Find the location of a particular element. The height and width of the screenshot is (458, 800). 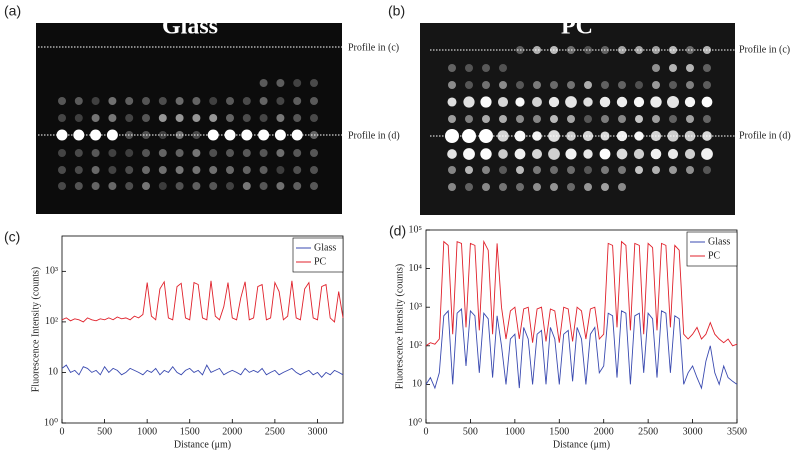

panel-label: (c) is located at coordinates (12, 237).